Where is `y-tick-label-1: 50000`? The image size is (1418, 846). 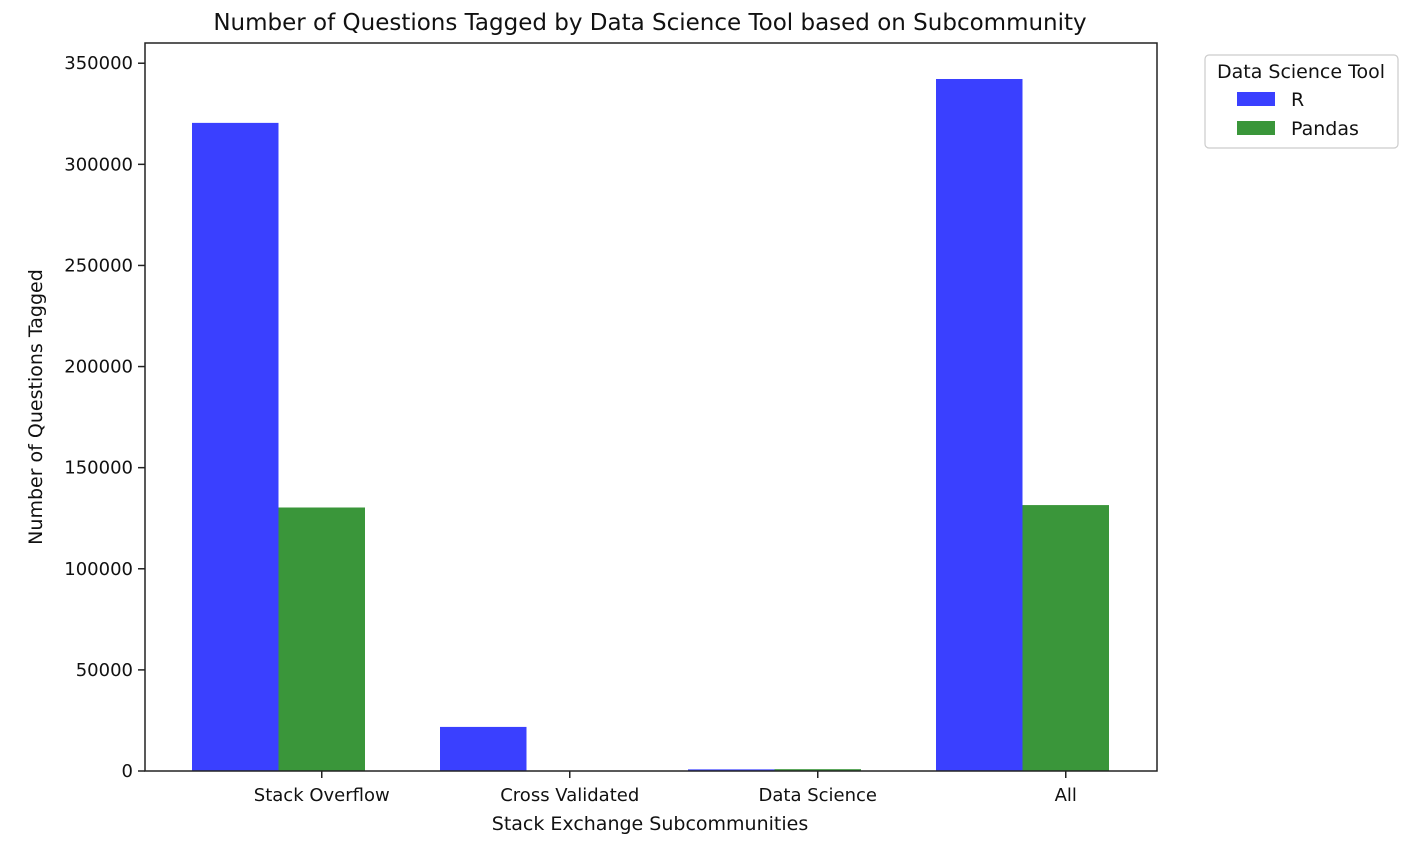
y-tick-label-1: 50000 is located at coordinates (104, 670).